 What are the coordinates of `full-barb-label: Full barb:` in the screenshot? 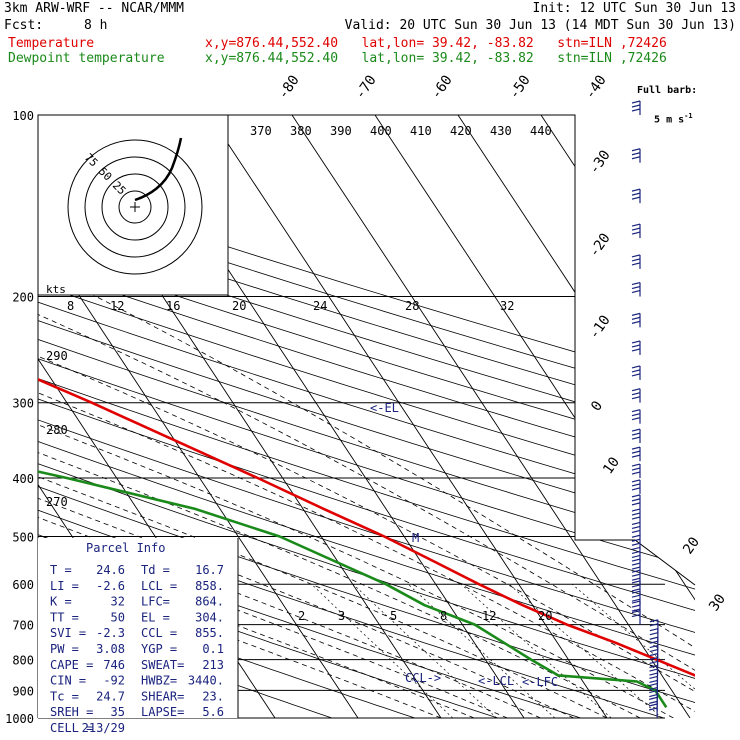 It's located at (667, 90).